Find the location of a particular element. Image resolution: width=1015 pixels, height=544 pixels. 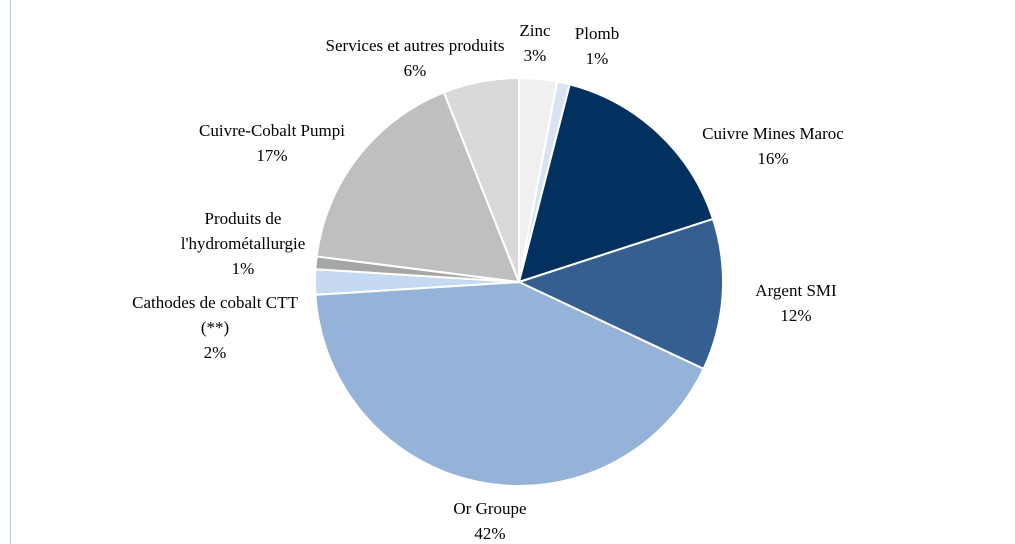

percent-label: 2% is located at coordinates (215, 352).